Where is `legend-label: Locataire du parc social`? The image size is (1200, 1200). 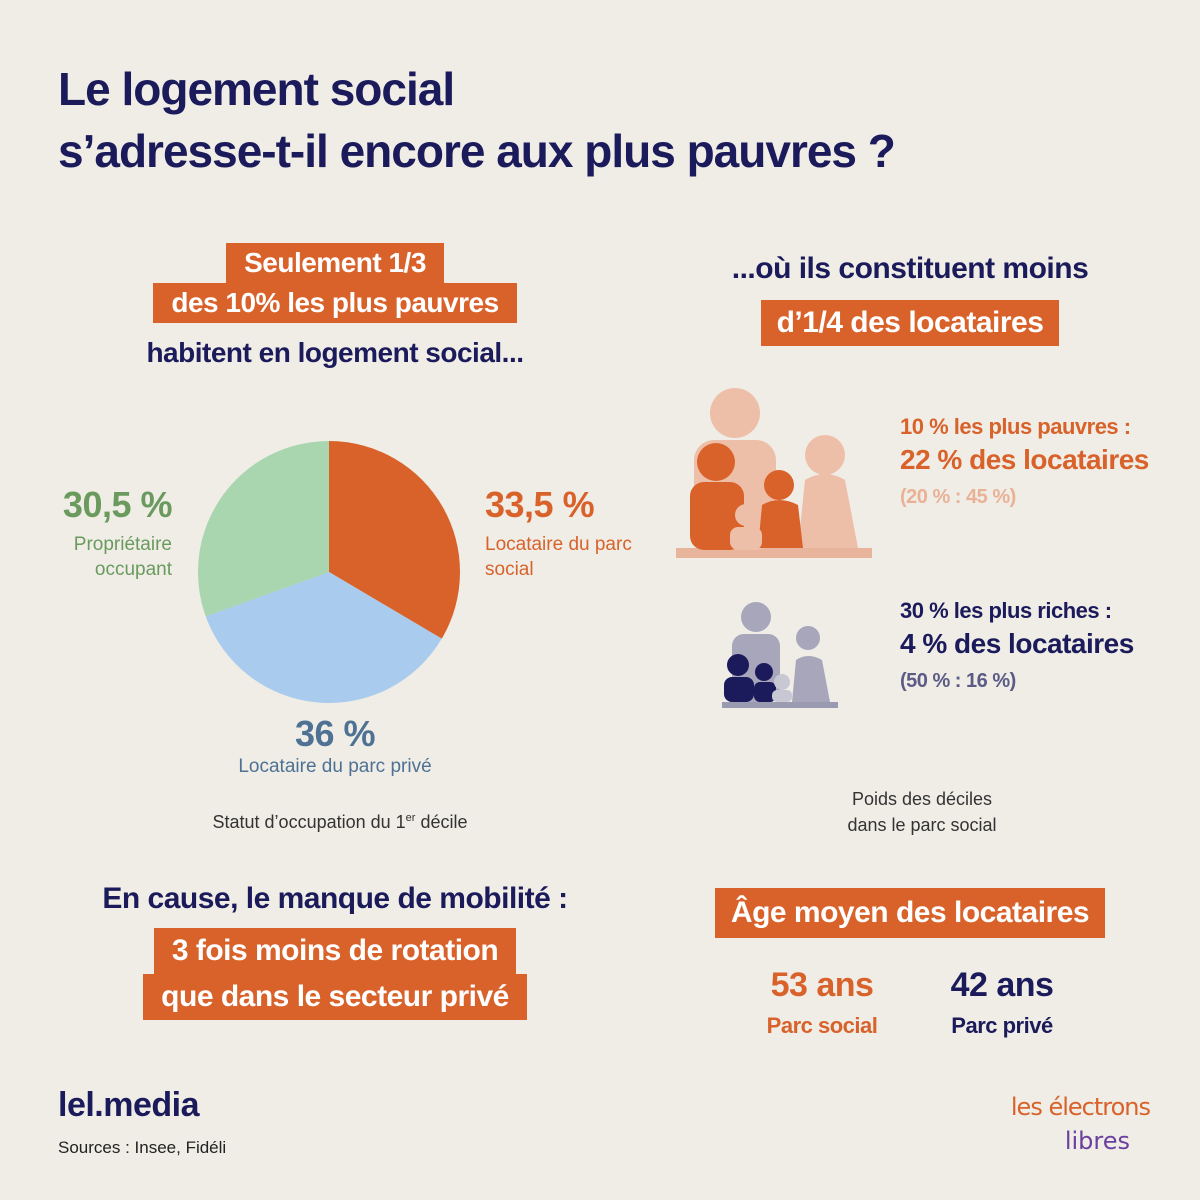 legend-label: Locataire du parc social is located at coordinates (558, 557).